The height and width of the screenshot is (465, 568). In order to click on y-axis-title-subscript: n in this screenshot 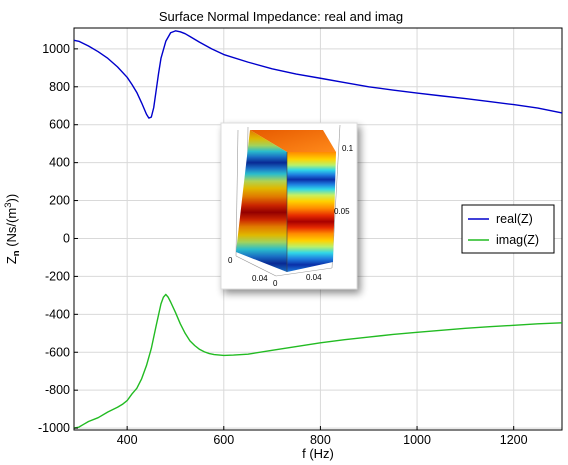, I will do `click(16, 253)`.